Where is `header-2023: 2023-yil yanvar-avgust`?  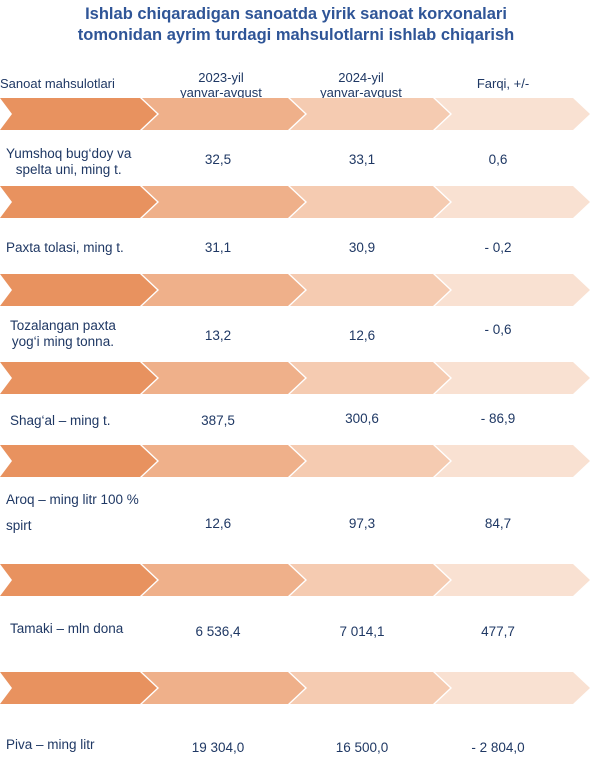 header-2023: 2023-yil yanvar-avgust is located at coordinates (221, 85).